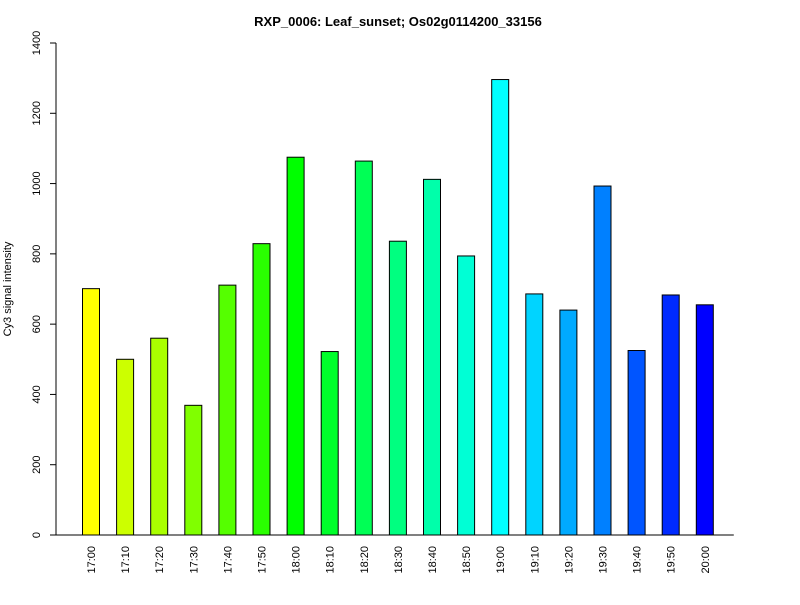  I want to click on x-tick-label: 19:10, so click(535, 560).